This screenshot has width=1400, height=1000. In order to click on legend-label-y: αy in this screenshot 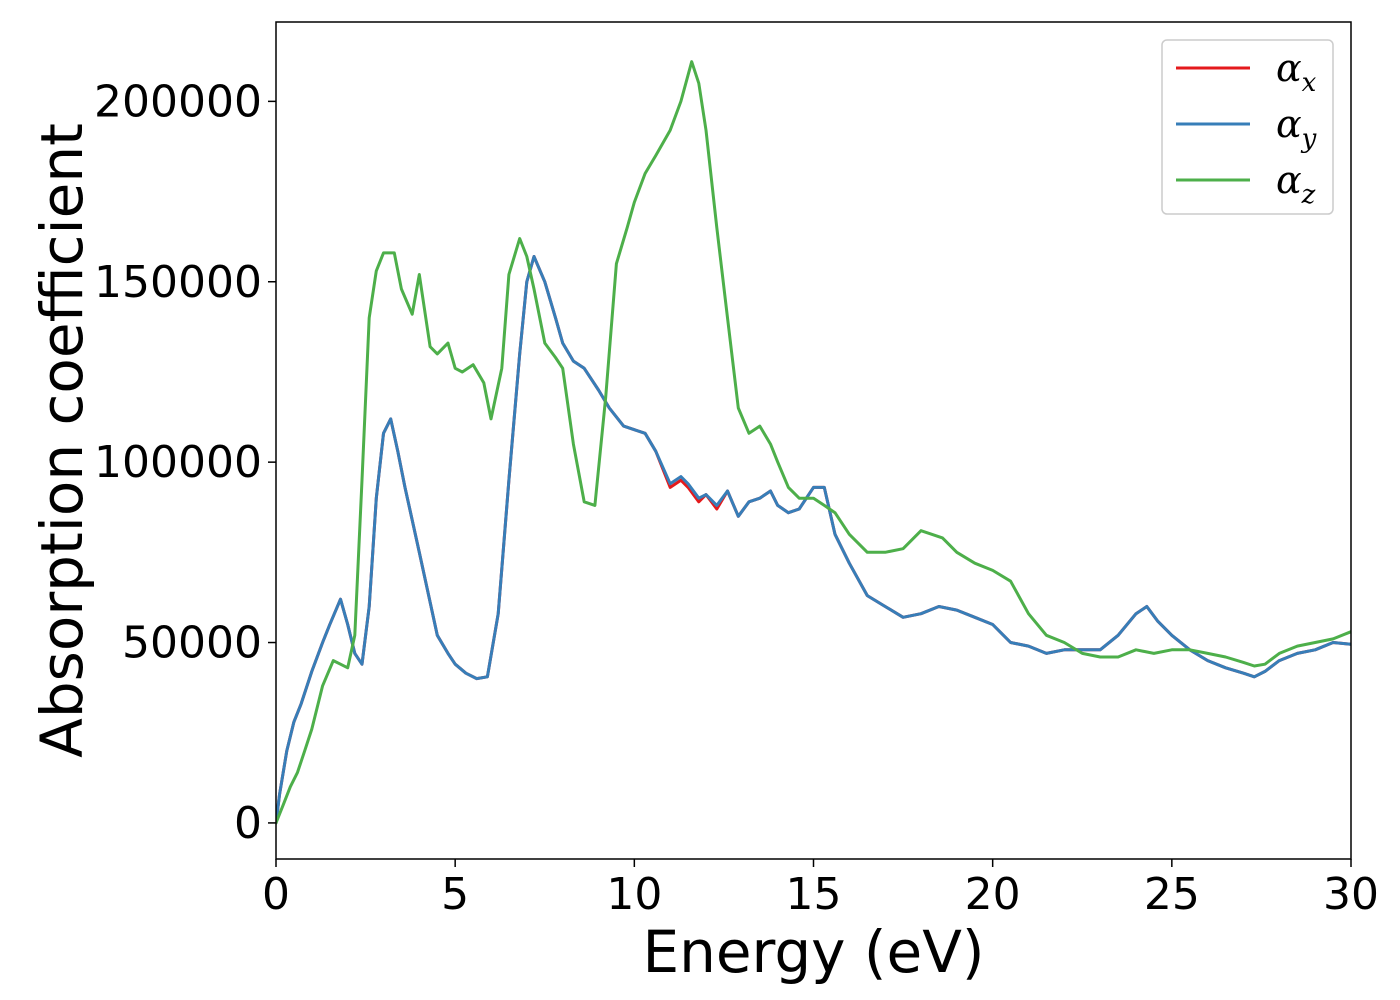, I will do `click(1296, 128)`.